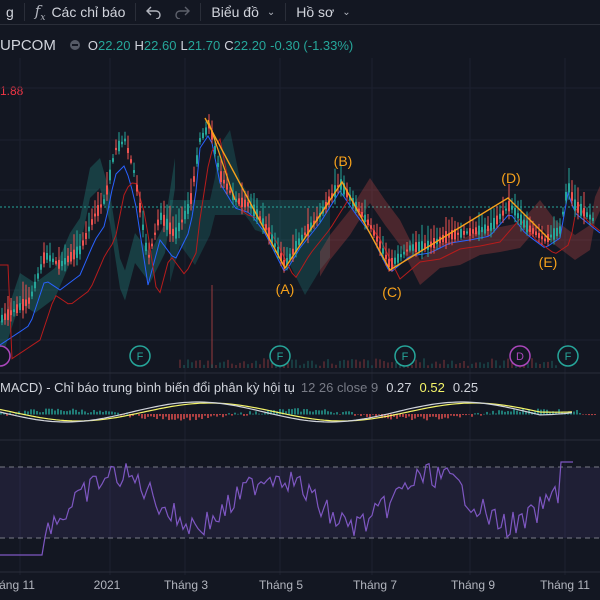  I want to click on chart-menu-button: Biểu đồ ⌄, so click(243, 12).